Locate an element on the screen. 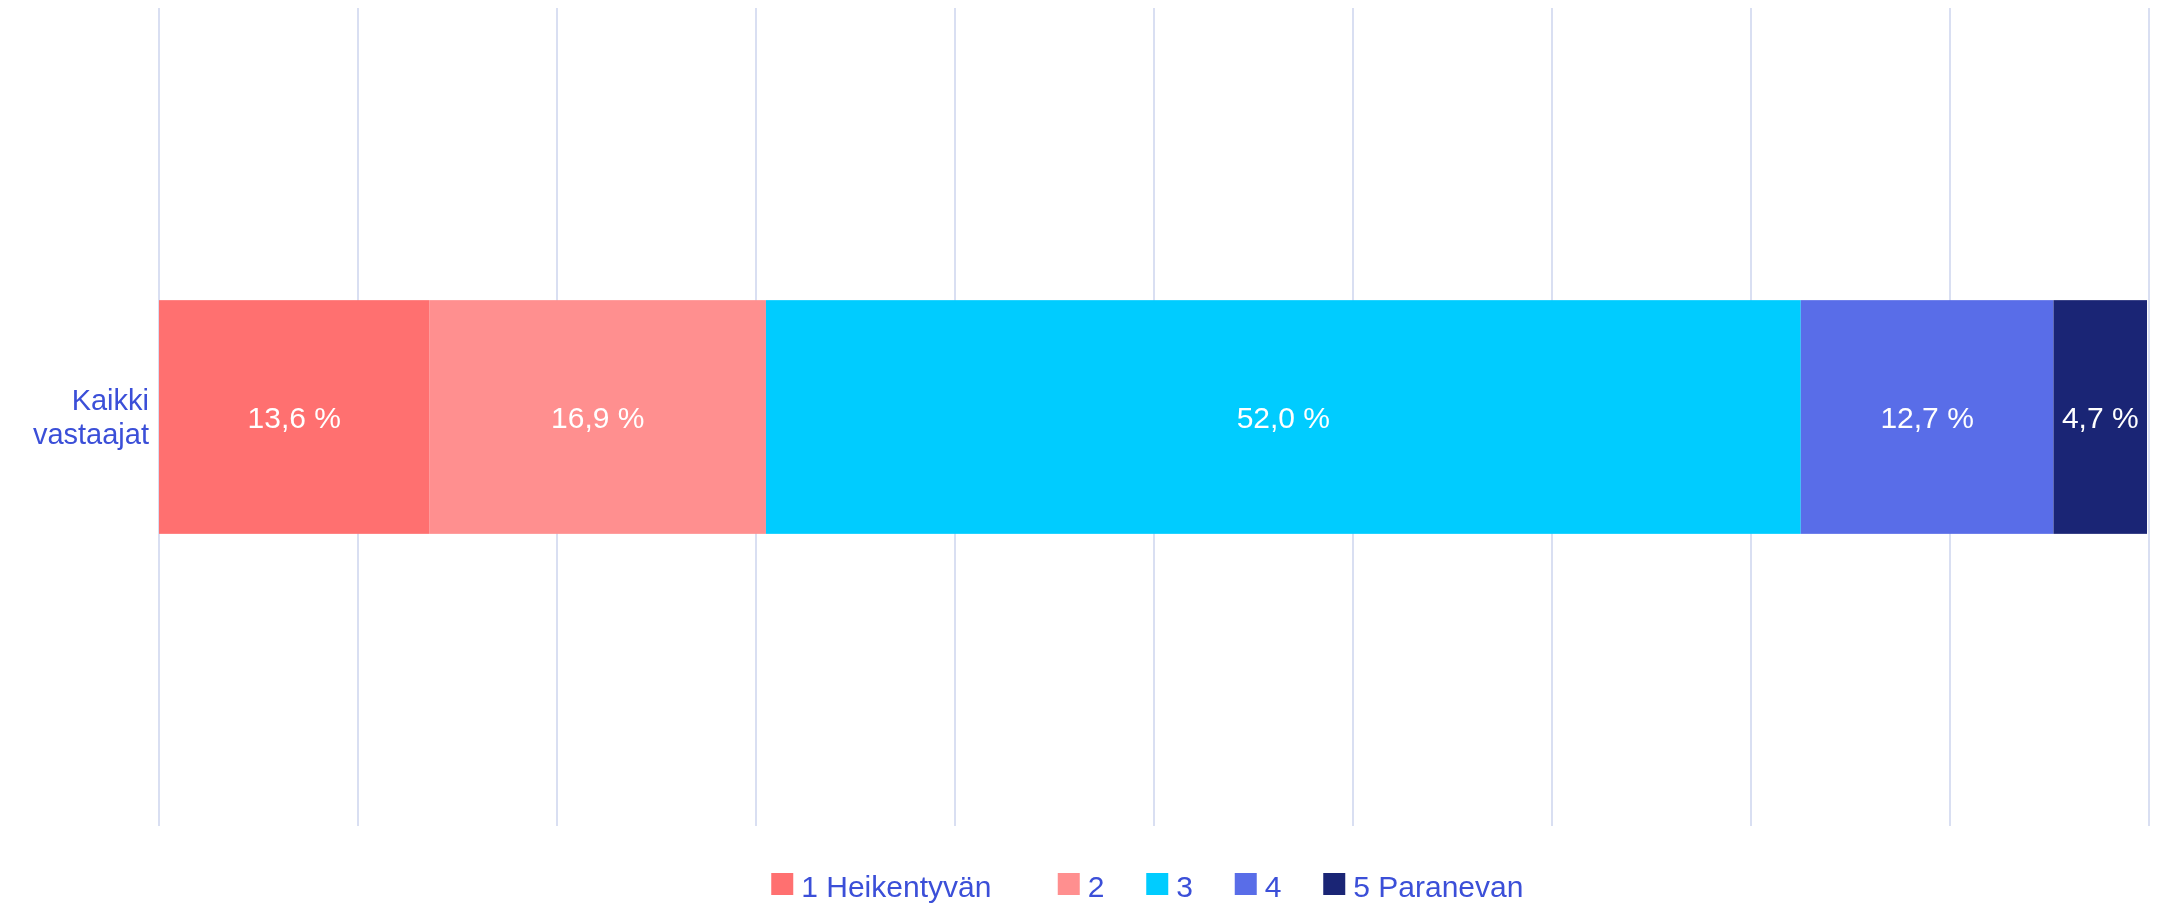 This screenshot has width=2167, height=910. data-label: 52,0 % is located at coordinates (1283, 417).